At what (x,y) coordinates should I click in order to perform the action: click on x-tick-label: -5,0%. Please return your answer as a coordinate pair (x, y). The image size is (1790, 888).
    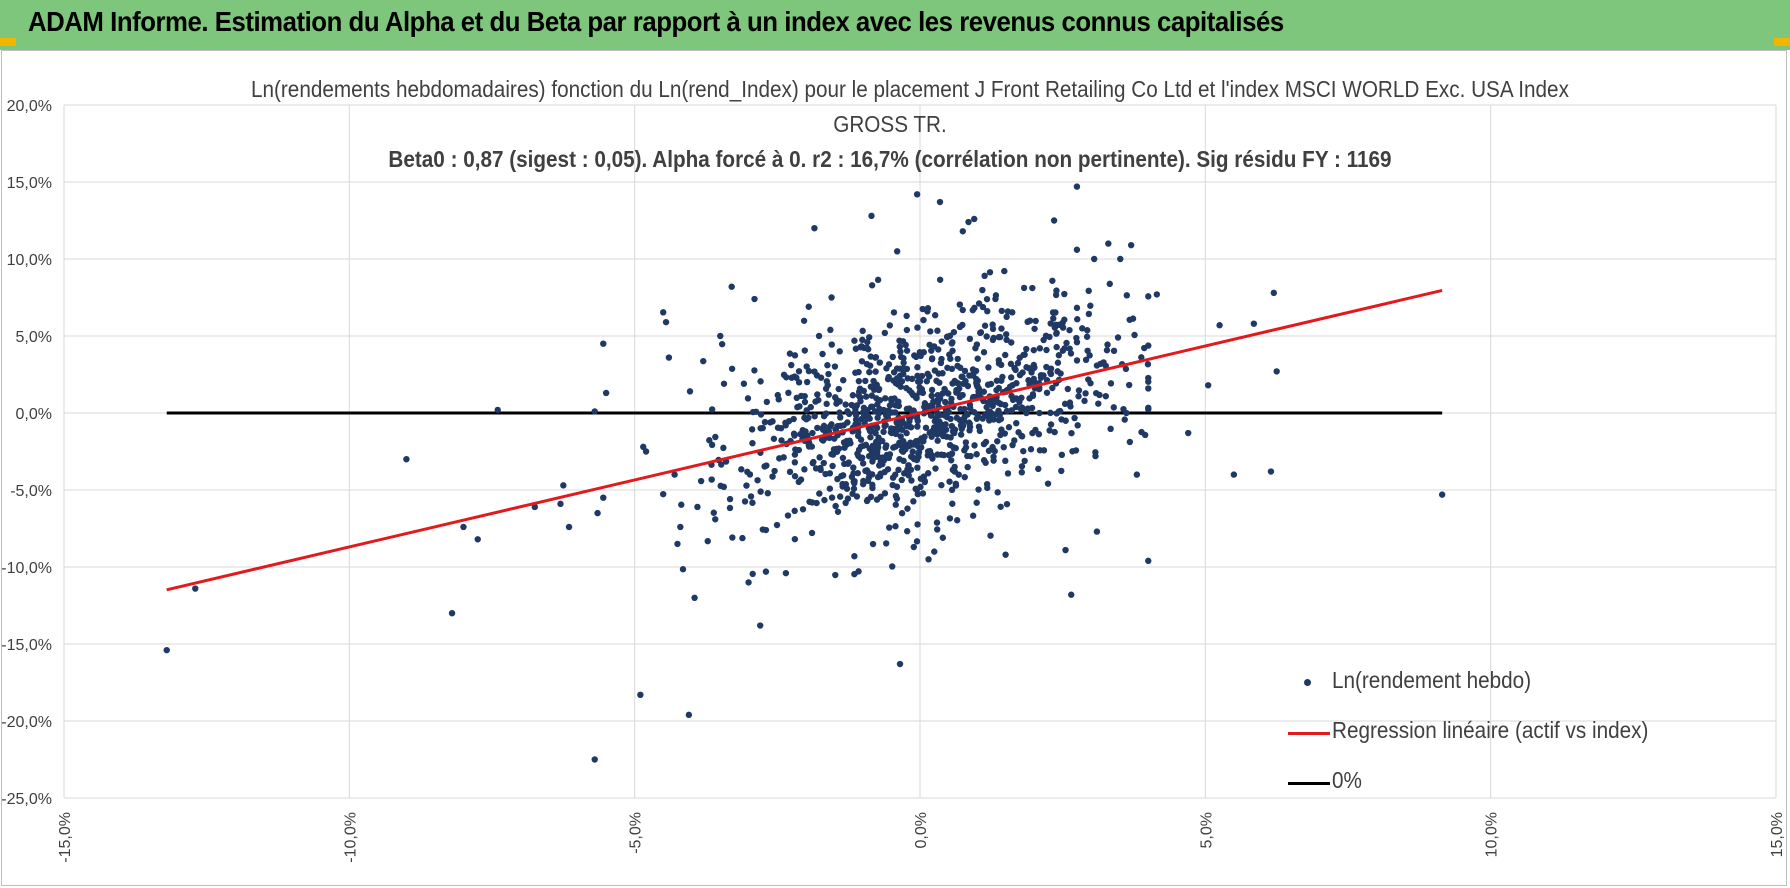
    Looking at the image, I should click on (636, 833).